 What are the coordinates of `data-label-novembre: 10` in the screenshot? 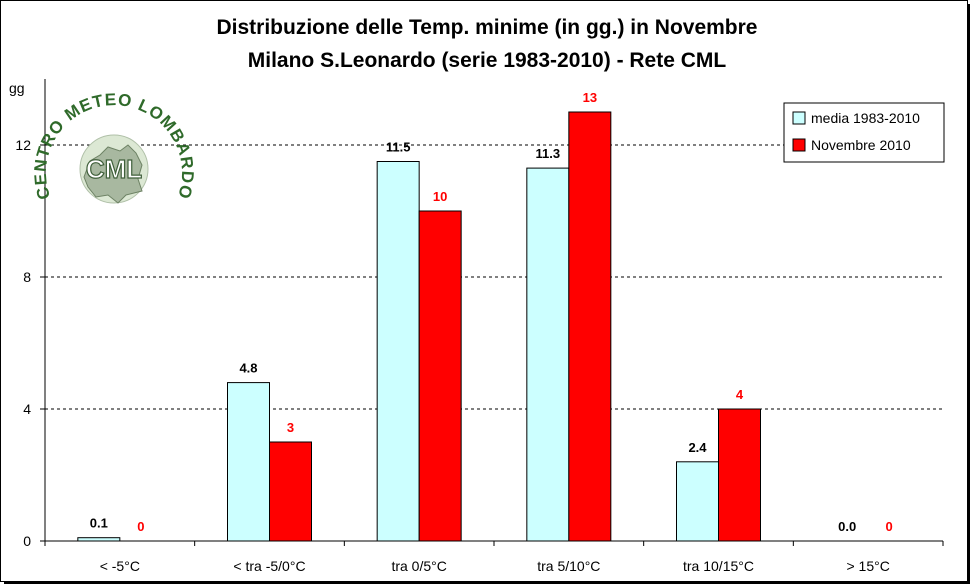 It's located at (440, 196).